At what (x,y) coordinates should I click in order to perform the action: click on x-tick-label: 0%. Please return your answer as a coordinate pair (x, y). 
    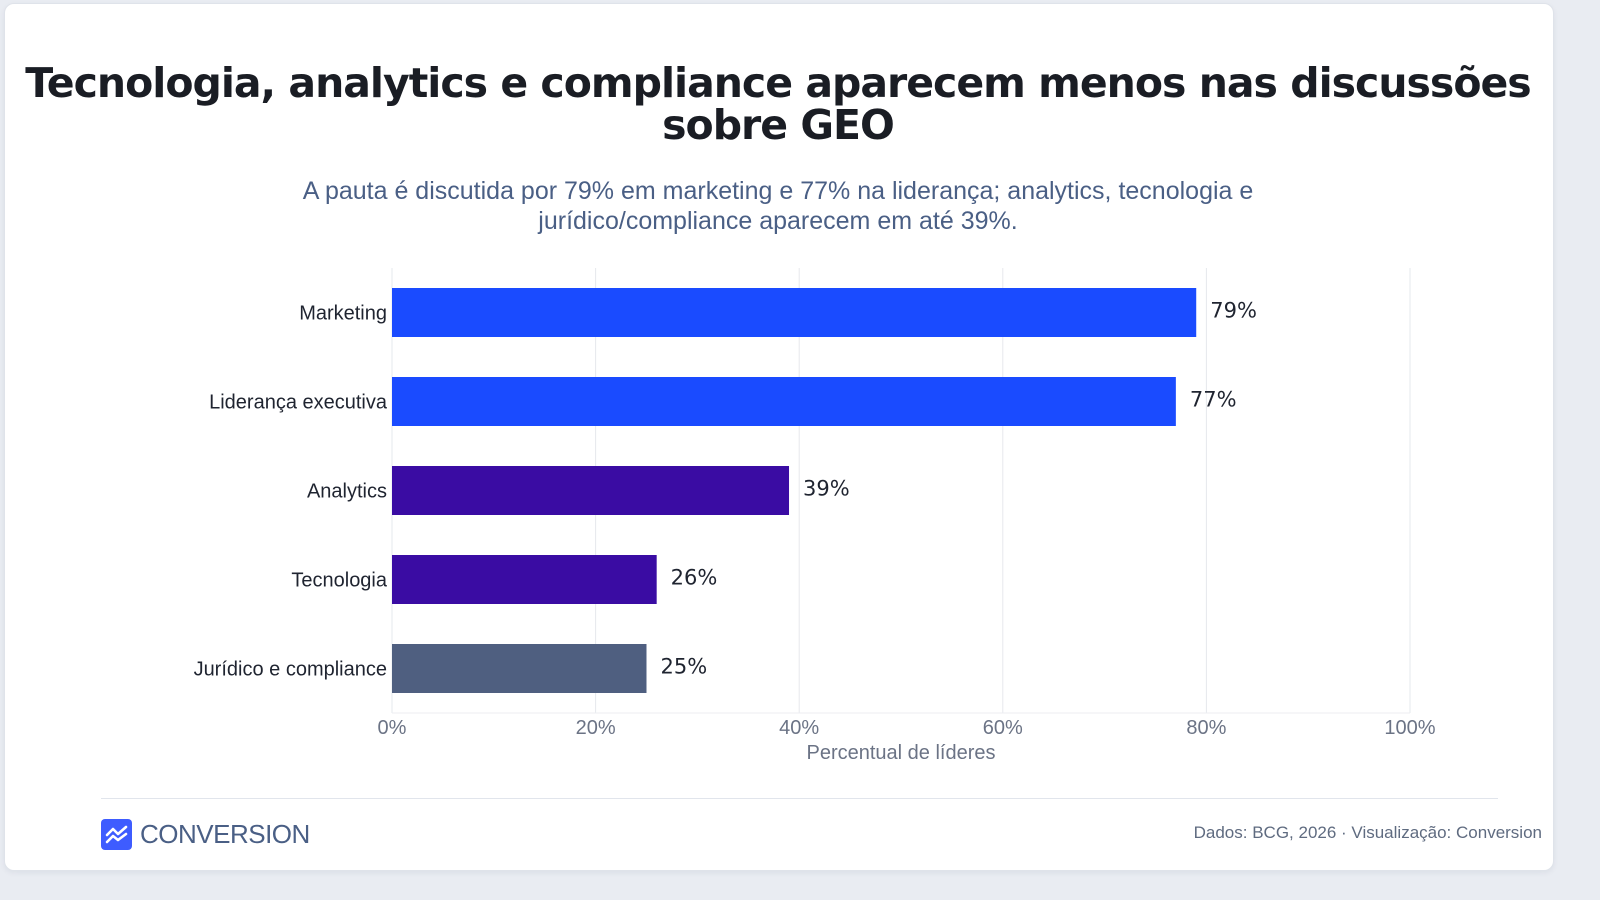
    Looking at the image, I should click on (392, 728).